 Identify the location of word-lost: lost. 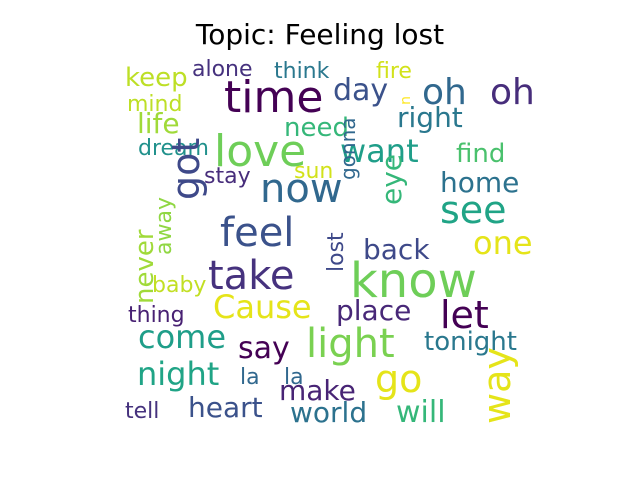
(336, 252).